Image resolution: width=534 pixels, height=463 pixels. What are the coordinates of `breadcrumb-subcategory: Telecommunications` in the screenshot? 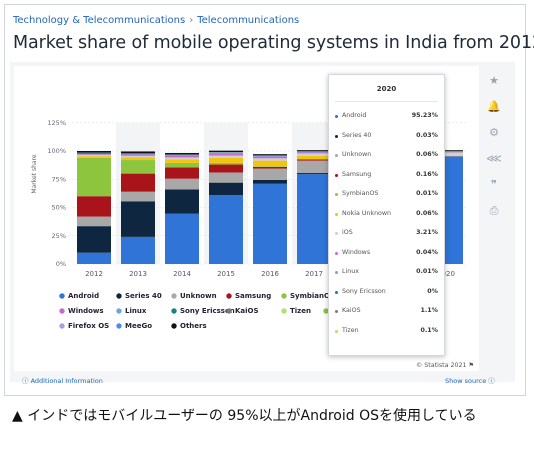 It's located at (248, 20).